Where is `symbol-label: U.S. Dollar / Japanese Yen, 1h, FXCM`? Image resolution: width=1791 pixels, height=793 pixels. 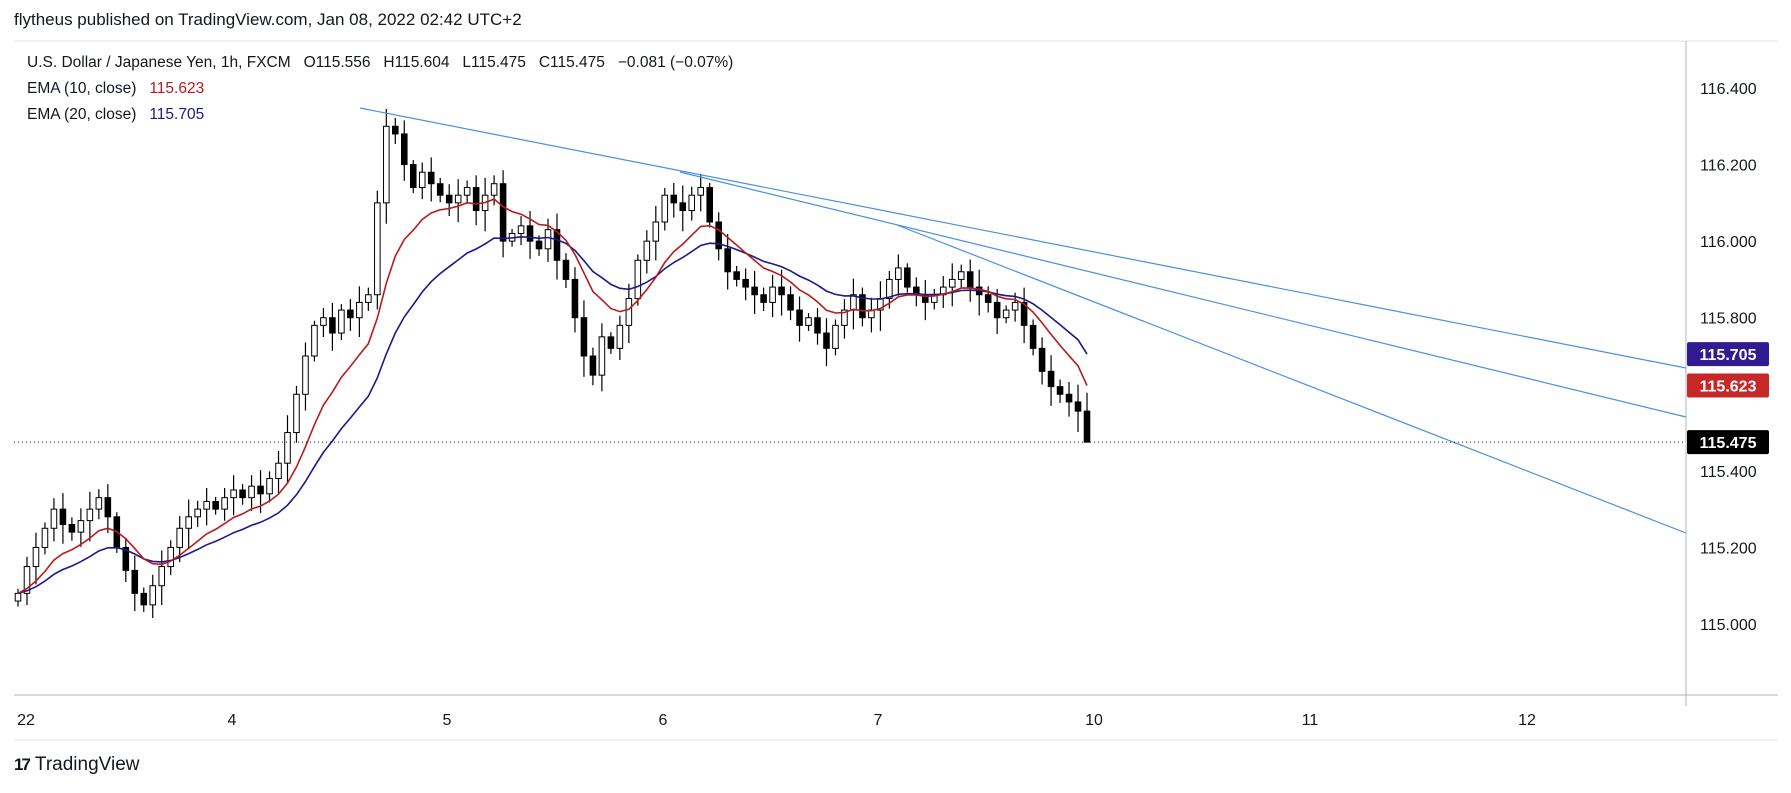 symbol-label: U.S. Dollar / Japanese Yen, 1h, FXCM is located at coordinates (159, 62).